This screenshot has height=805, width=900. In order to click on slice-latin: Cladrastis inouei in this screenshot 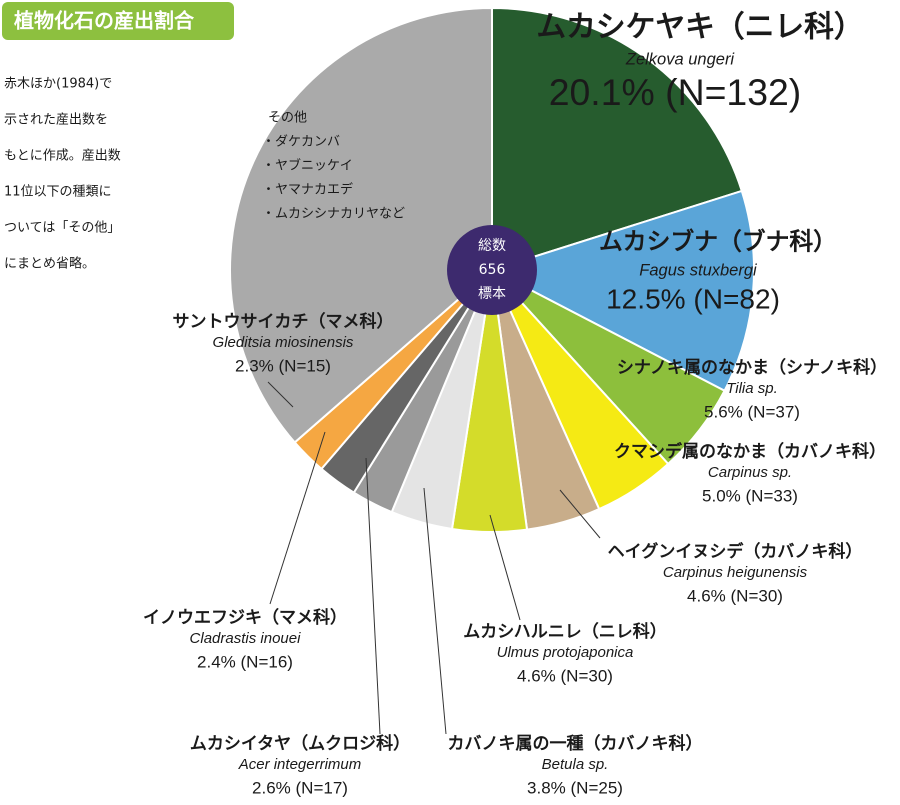, I will do `click(246, 638)`.